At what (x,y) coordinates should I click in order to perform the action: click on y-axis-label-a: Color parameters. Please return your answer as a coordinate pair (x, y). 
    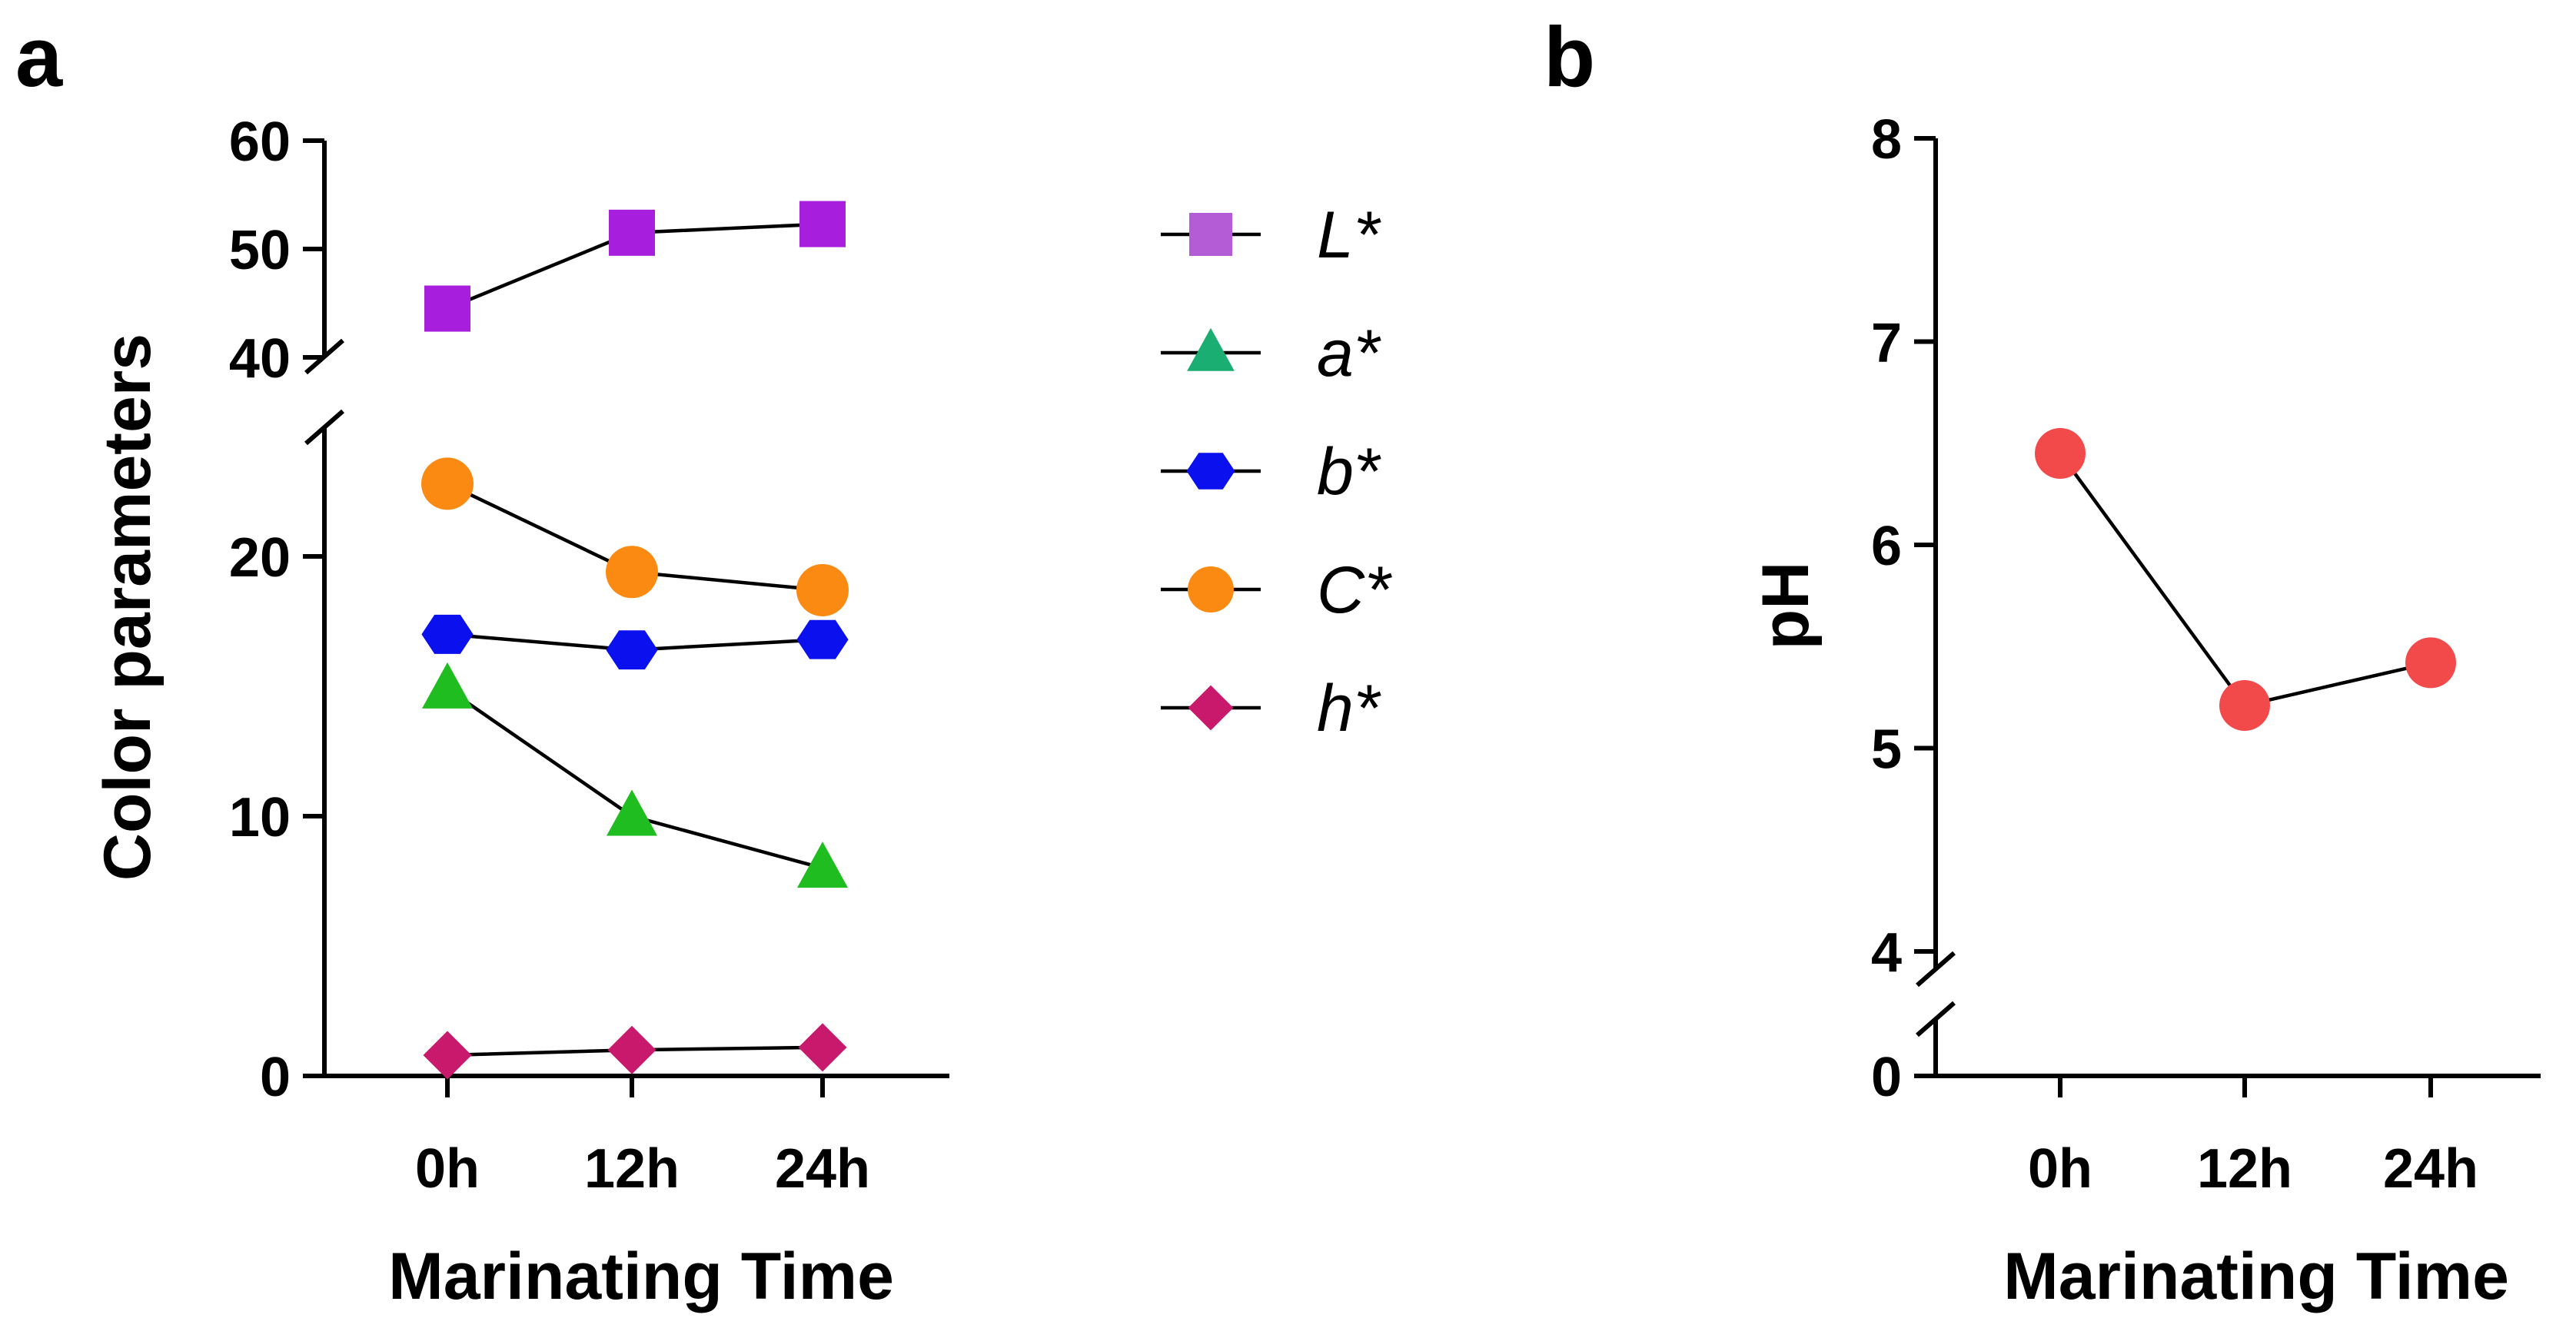
    Looking at the image, I should click on (128, 607).